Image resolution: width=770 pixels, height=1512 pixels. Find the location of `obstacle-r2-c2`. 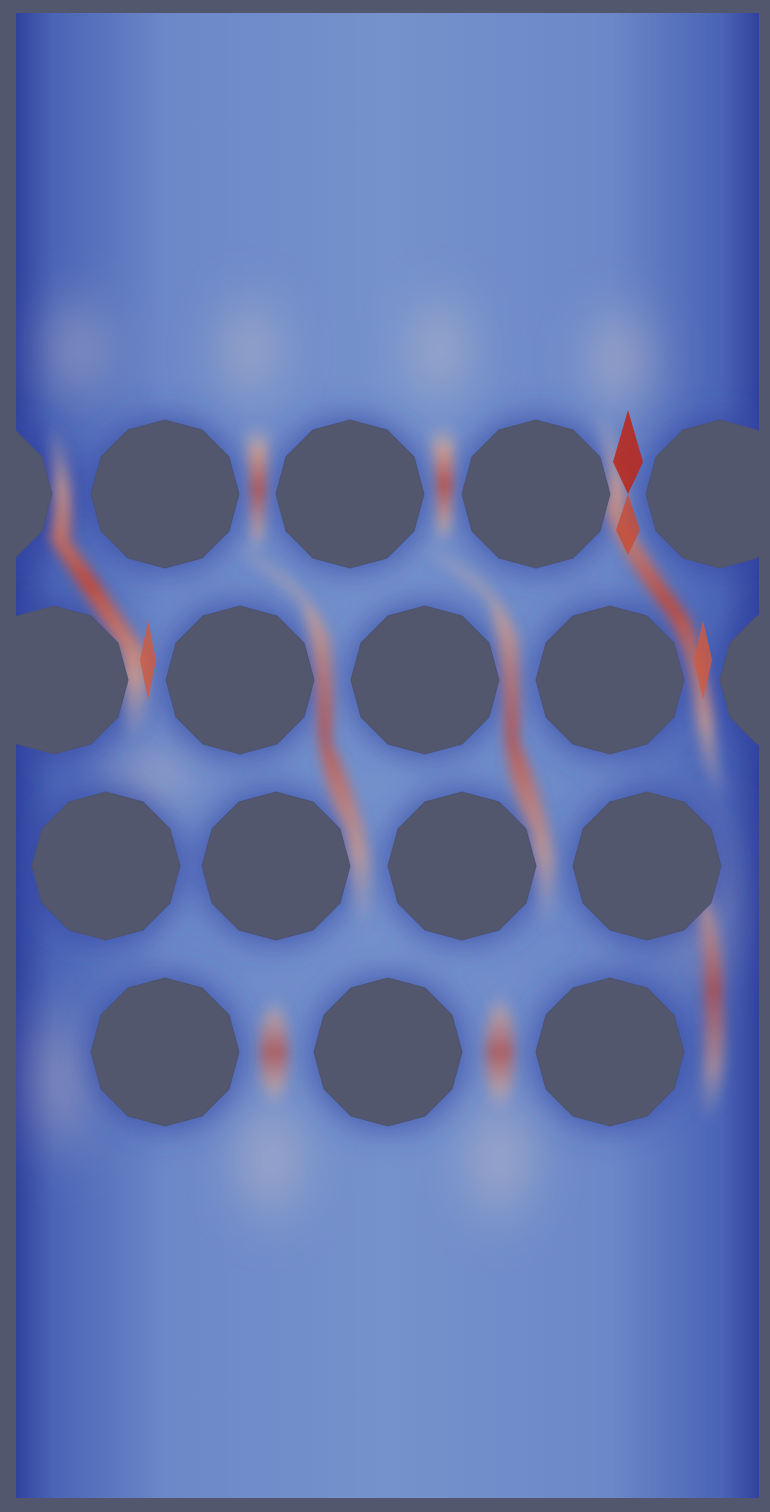

obstacle-r2-c2 is located at coordinates (425, 680).